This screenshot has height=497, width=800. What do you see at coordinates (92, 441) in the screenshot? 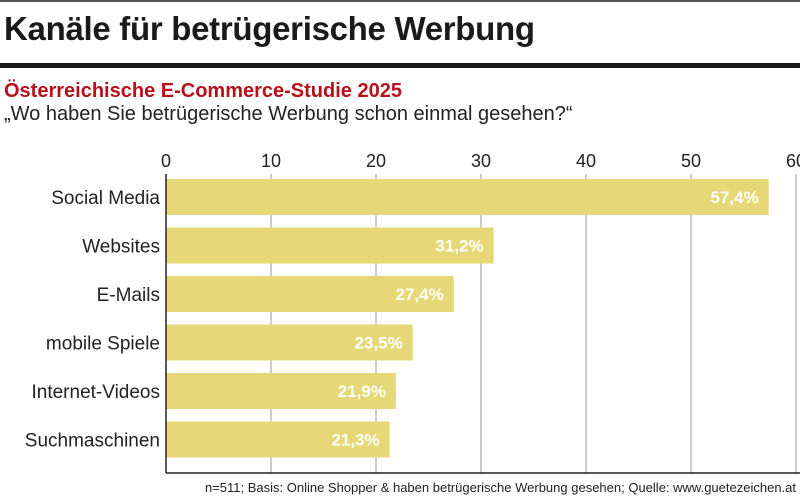
I see `category-label: Suchmaschinen` at bounding box center [92, 441].